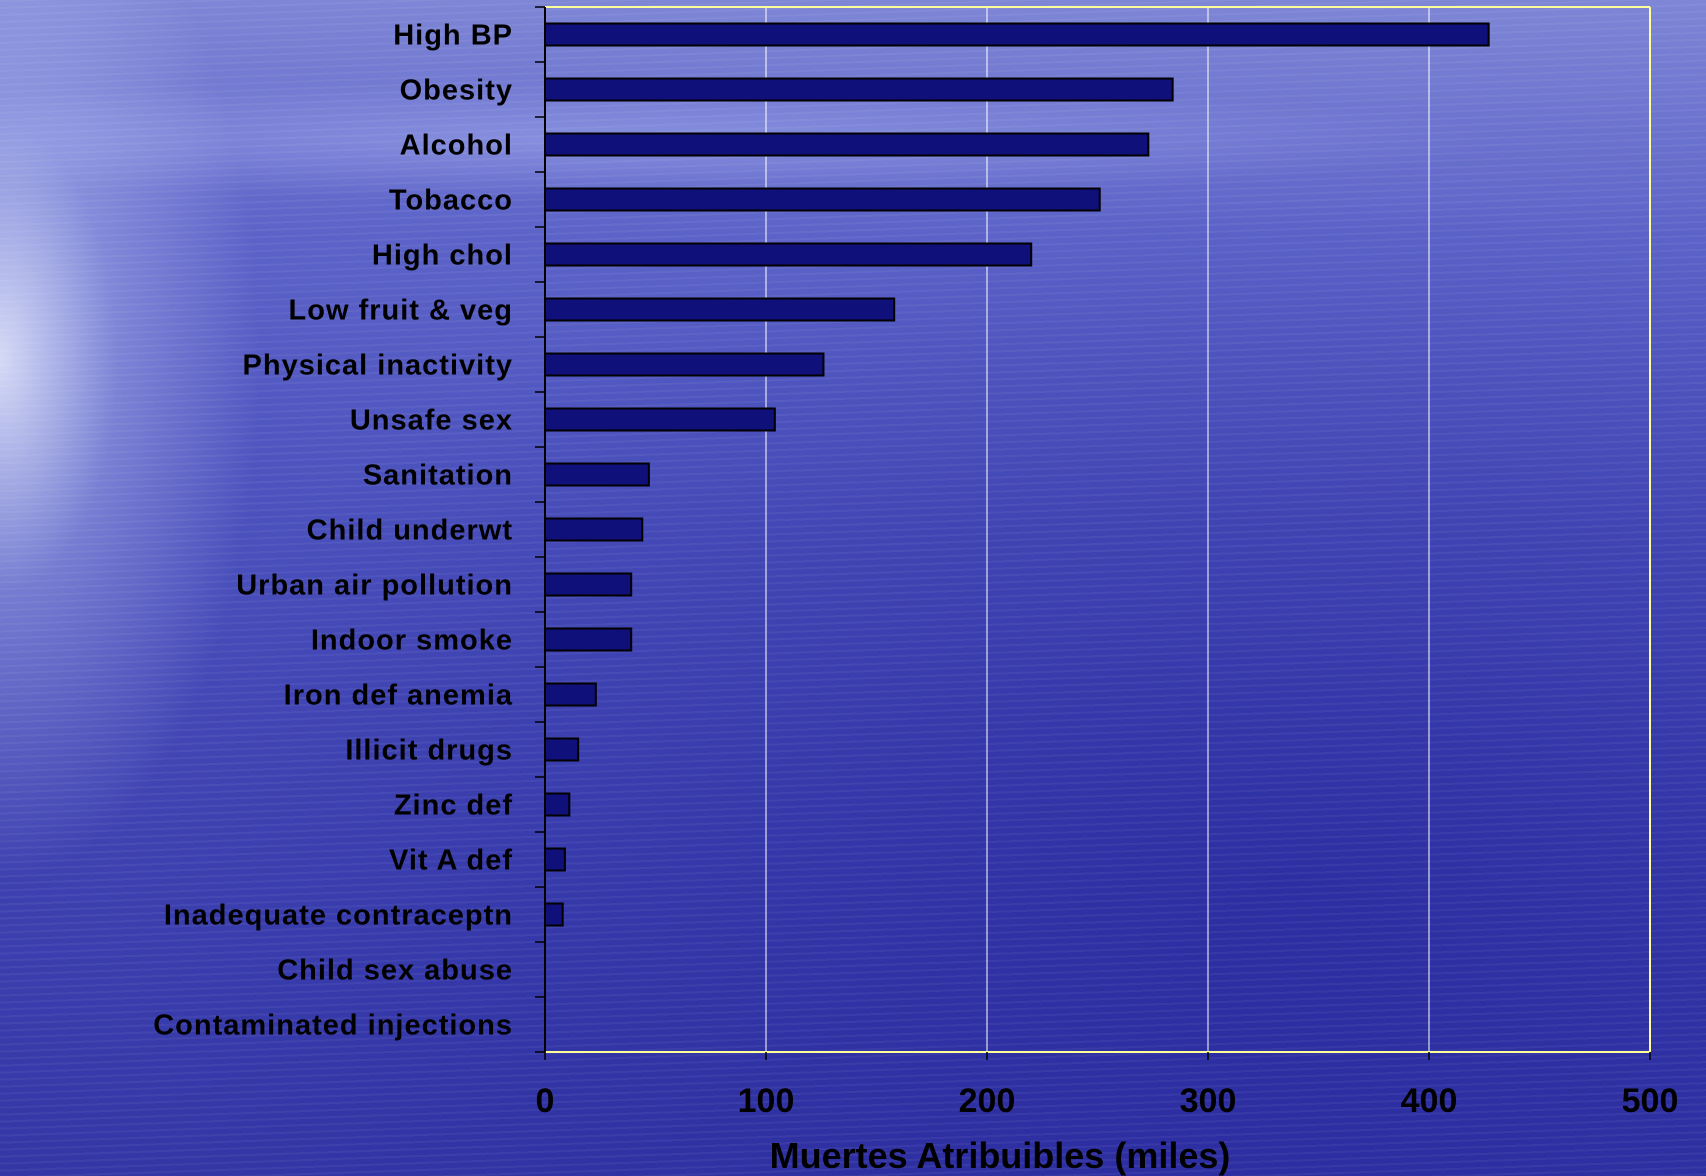 The height and width of the screenshot is (1176, 1706). Describe the element at coordinates (378, 366) in the screenshot. I see `category-label: Physical inactivity` at that location.